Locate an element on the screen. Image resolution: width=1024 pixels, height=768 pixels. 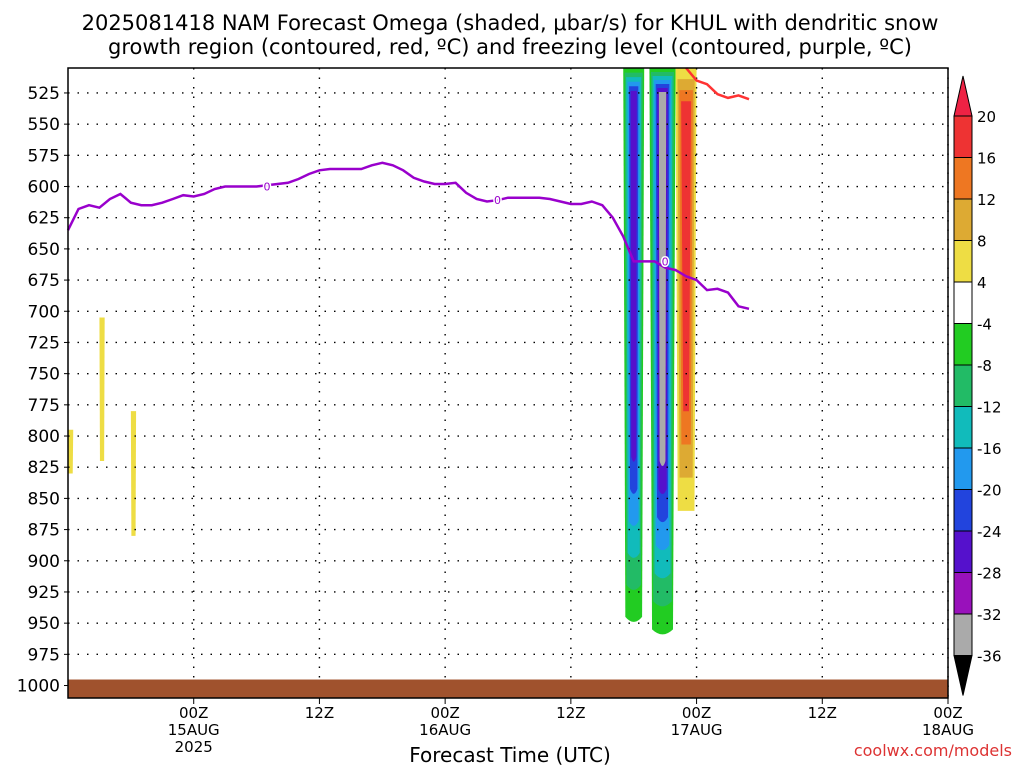
colorbar-label: 20 is located at coordinates (986, 117).